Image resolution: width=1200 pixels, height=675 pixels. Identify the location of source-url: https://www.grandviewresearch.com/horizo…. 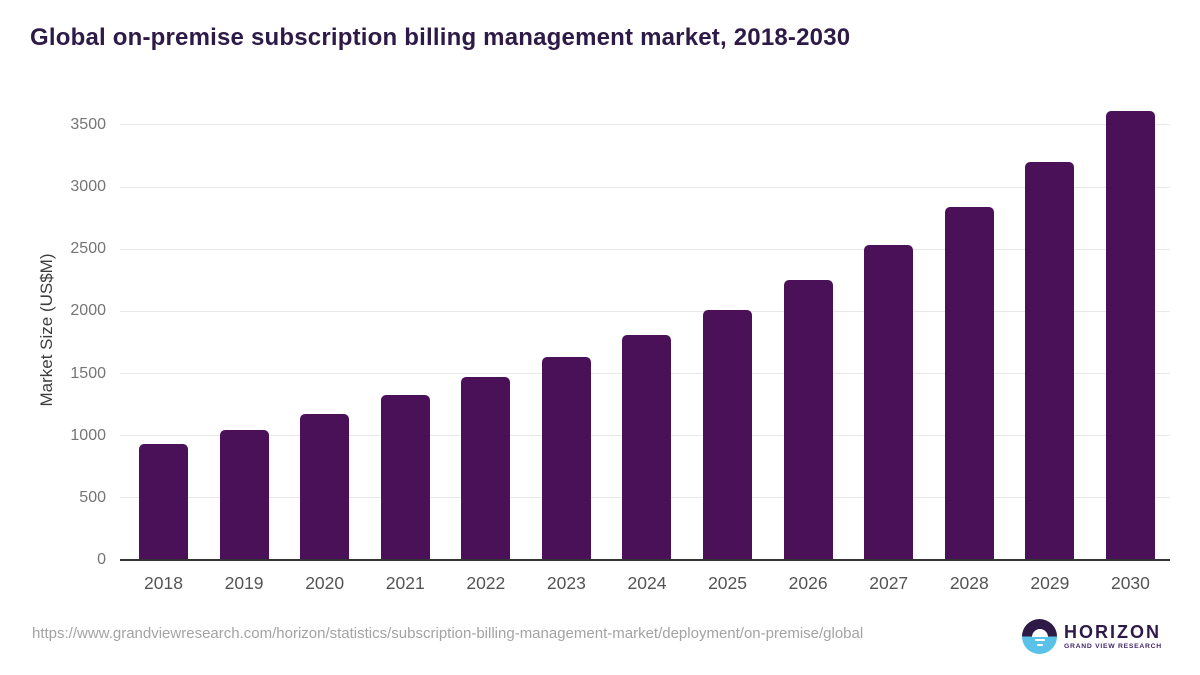
(448, 633).